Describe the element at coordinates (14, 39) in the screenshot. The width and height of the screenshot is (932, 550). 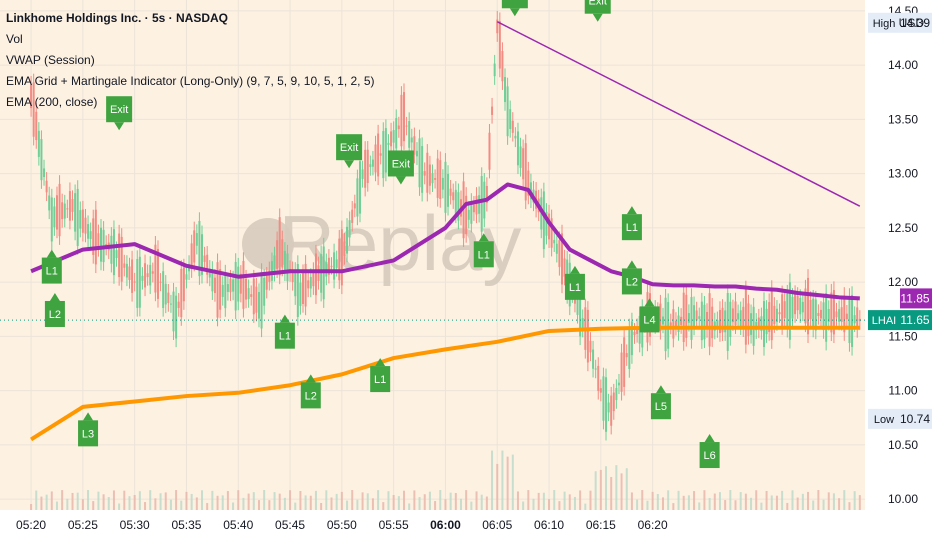
I see `indicator-volume: Vol` at that location.